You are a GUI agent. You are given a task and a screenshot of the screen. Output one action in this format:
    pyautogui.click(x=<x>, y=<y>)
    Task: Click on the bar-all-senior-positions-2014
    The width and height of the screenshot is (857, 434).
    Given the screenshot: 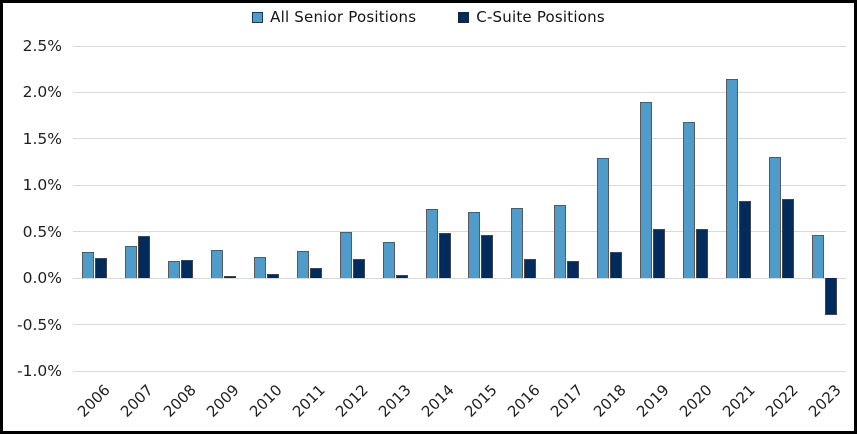 What is the action you would take?
    pyautogui.click(x=431, y=244)
    